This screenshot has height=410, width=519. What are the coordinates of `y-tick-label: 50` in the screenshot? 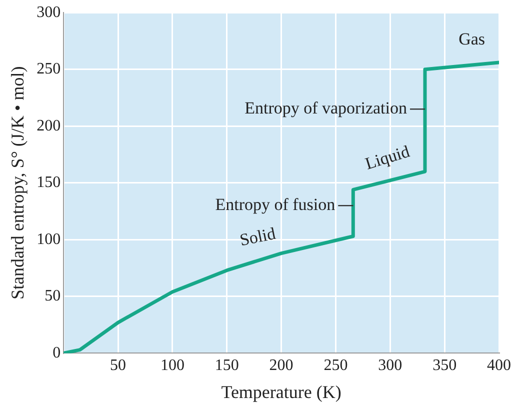 It's located at (52, 296).